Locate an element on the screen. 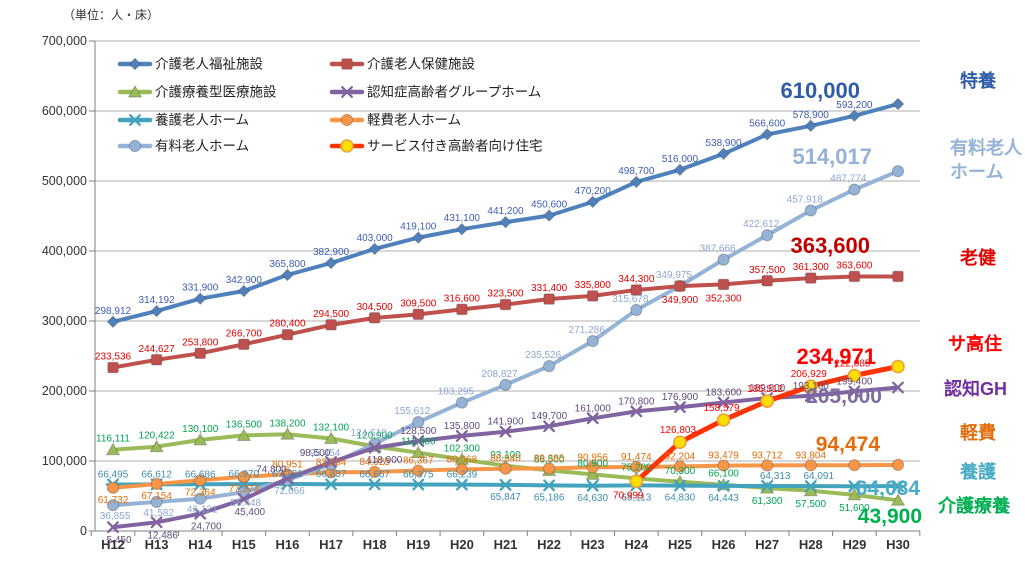 Image resolution: width=1025 pixels, height=563 pixels. data-label: 365,800 is located at coordinates (287, 264).